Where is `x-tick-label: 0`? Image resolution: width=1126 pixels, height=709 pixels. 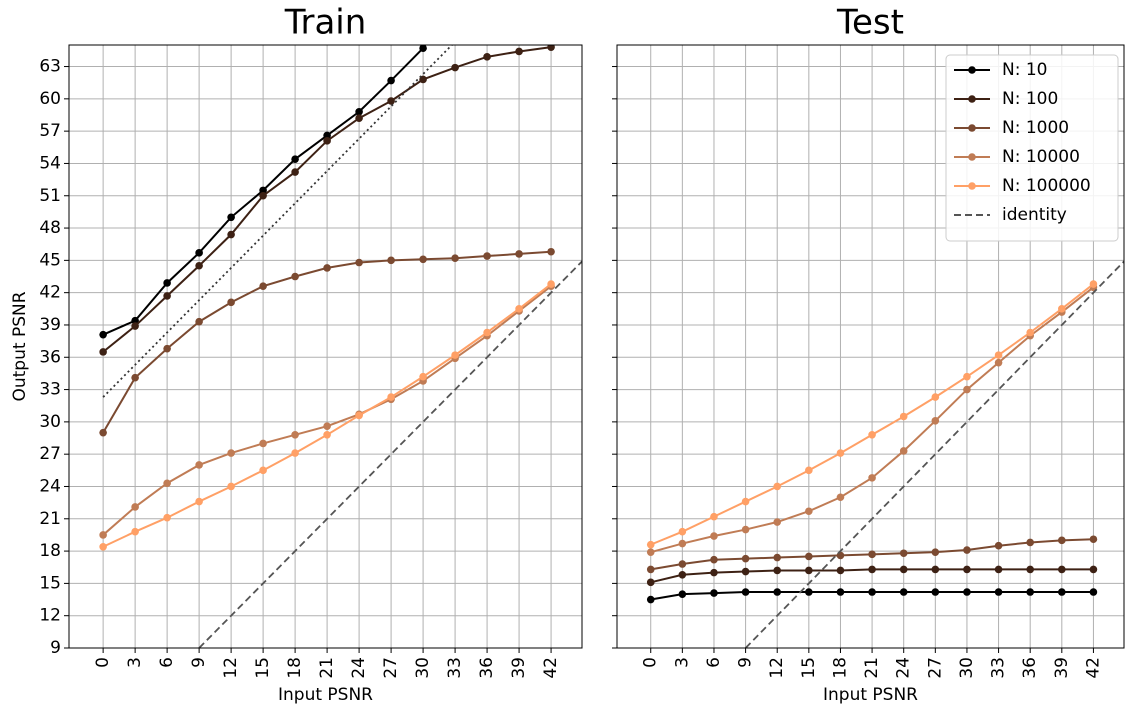 x-tick-label: 0 is located at coordinates (103, 662).